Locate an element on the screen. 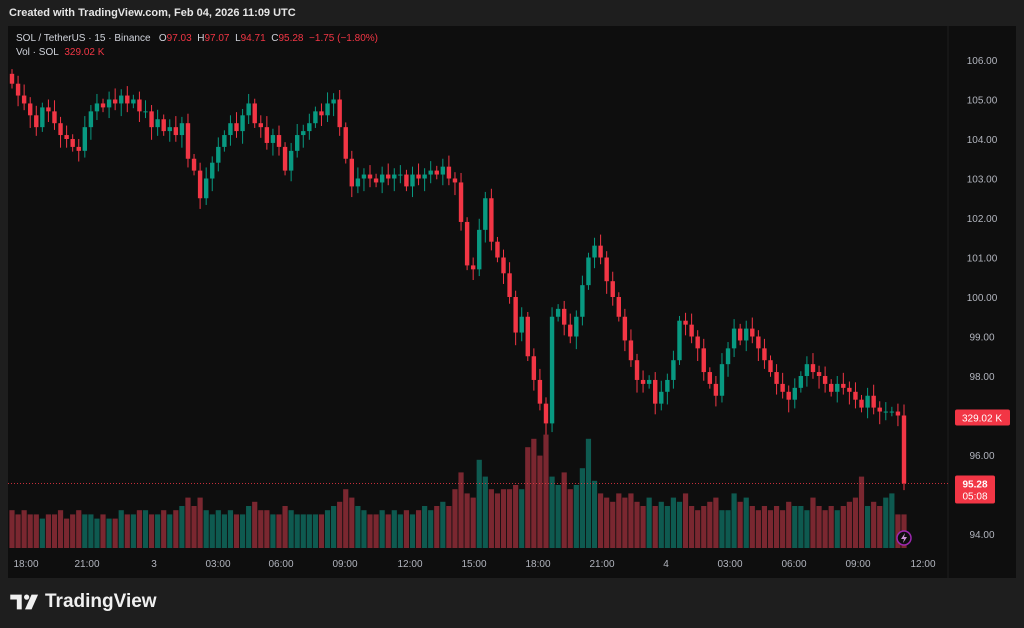  x-tick-label: 18:00 is located at coordinates (25, 564).